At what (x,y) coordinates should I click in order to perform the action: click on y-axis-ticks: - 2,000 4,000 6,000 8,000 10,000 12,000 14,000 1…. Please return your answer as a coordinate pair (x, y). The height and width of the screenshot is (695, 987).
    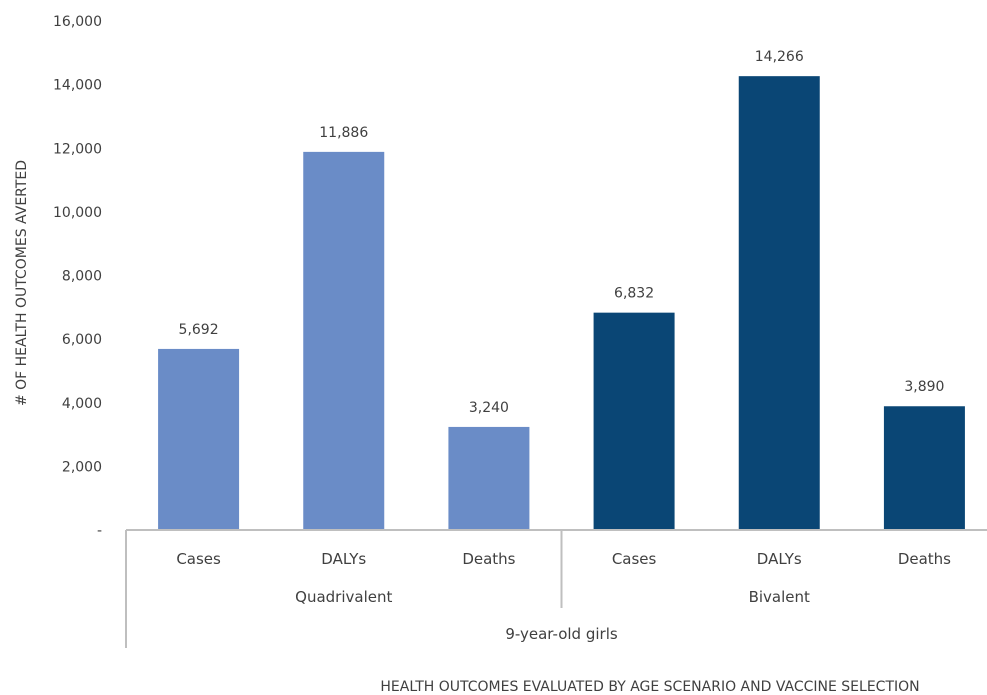
    Looking at the image, I should click on (77, 276).